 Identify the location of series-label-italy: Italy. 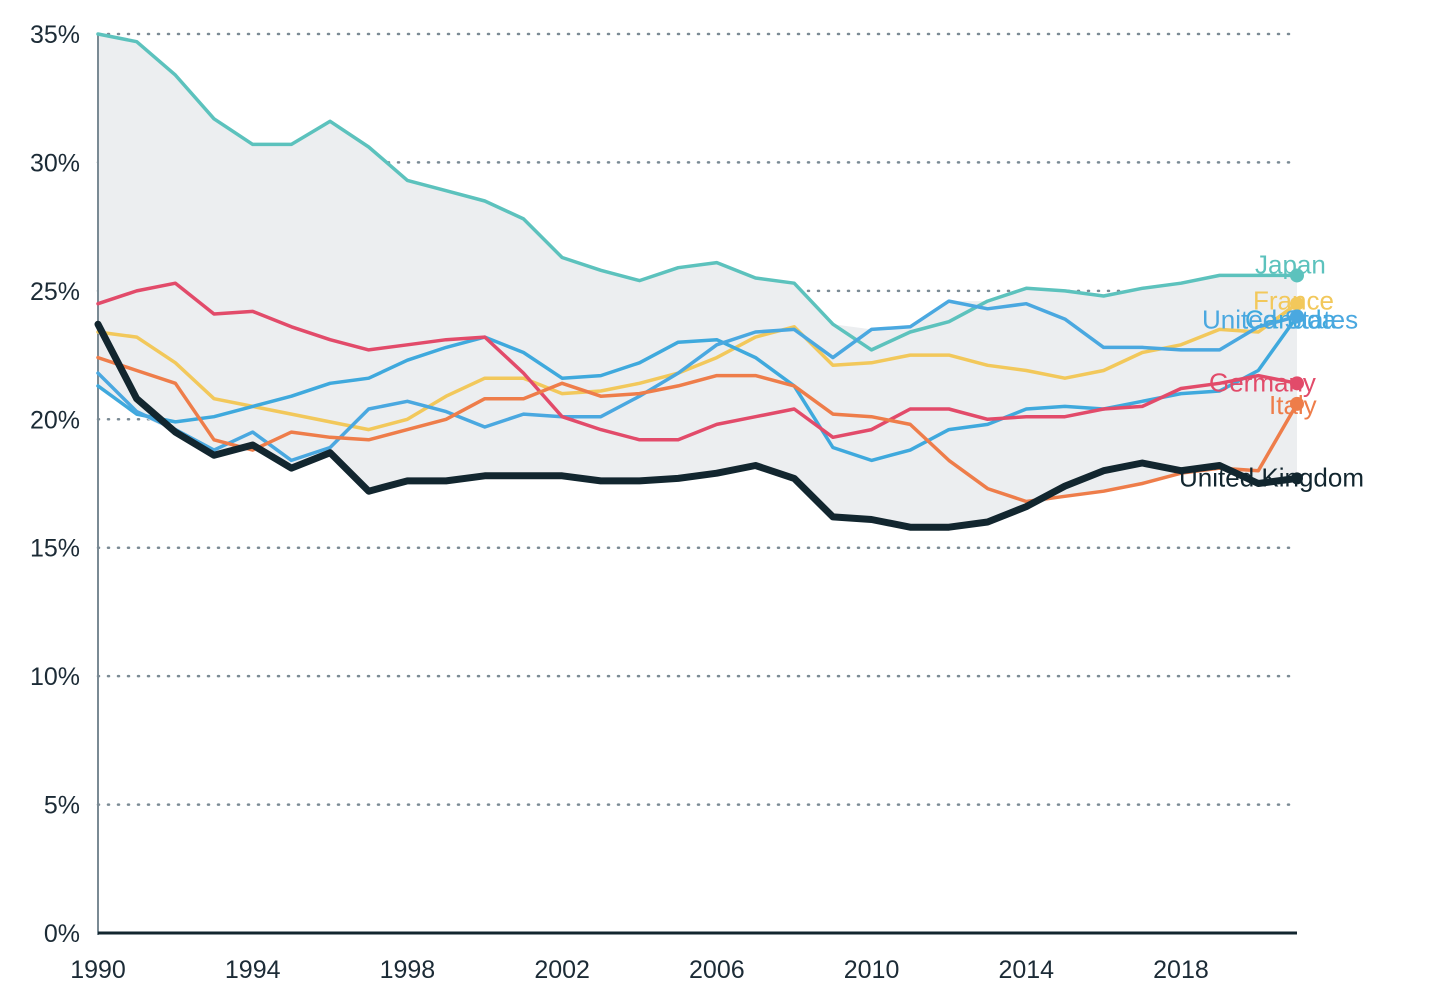
(1293, 405).